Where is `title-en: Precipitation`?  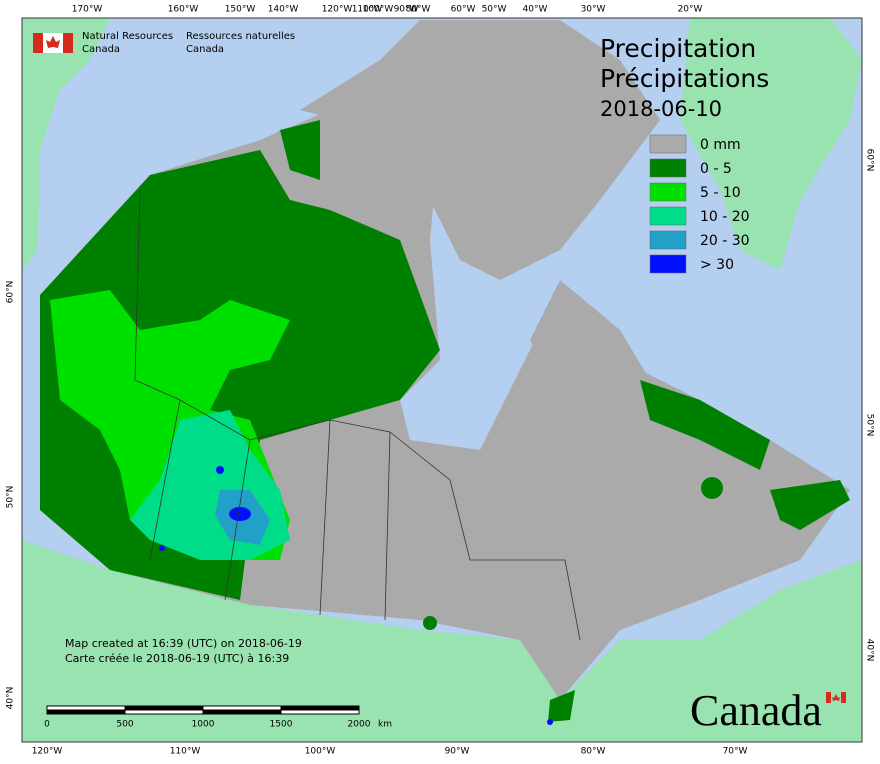 title-en: Precipitation is located at coordinates (678, 48).